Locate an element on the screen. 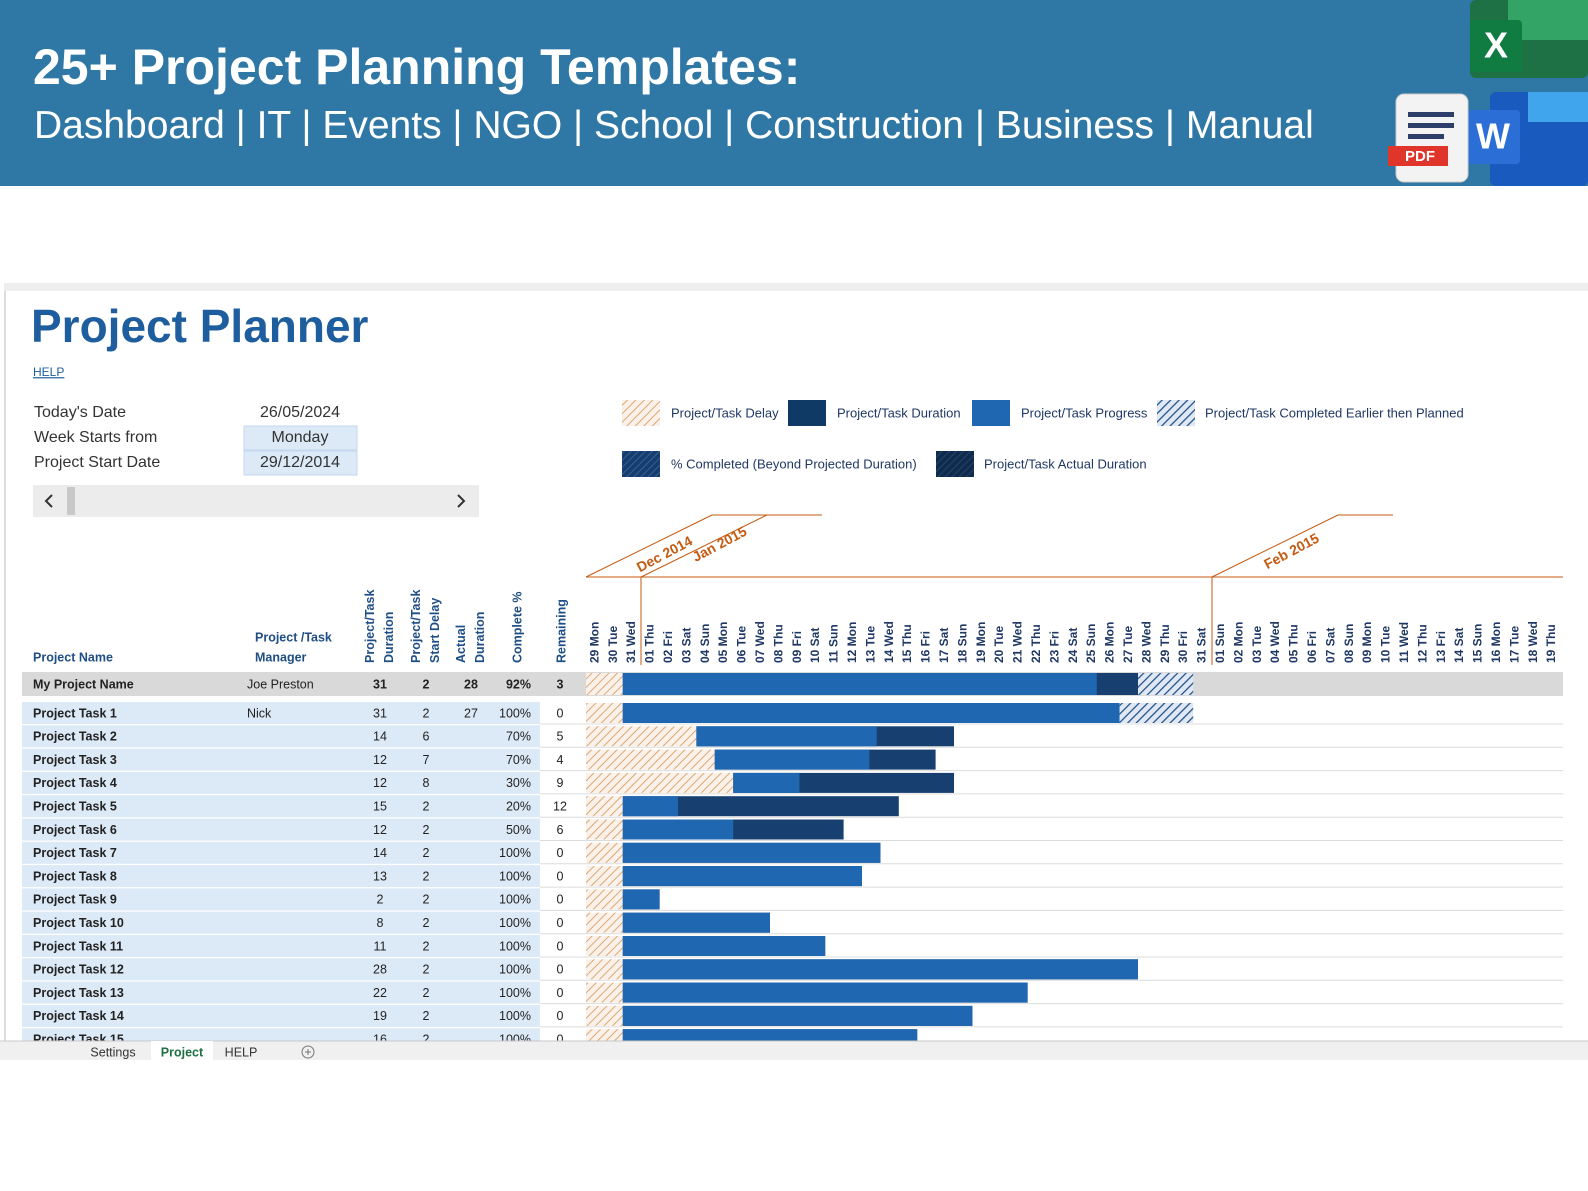 The height and width of the screenshot is (1191, 1588). task-duration: 19 is located at coordinates (380, 1016).